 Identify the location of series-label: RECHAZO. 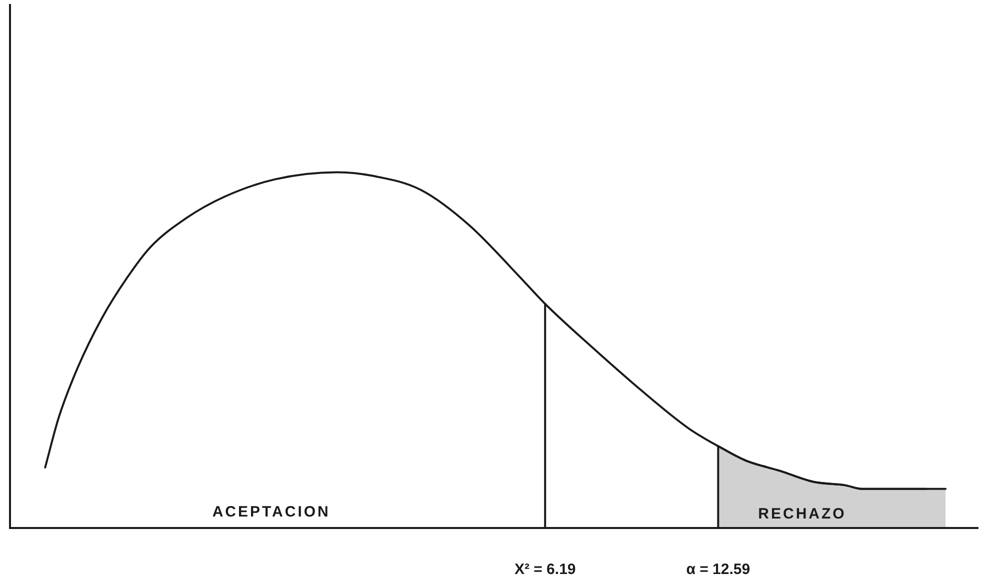
(802, 514).